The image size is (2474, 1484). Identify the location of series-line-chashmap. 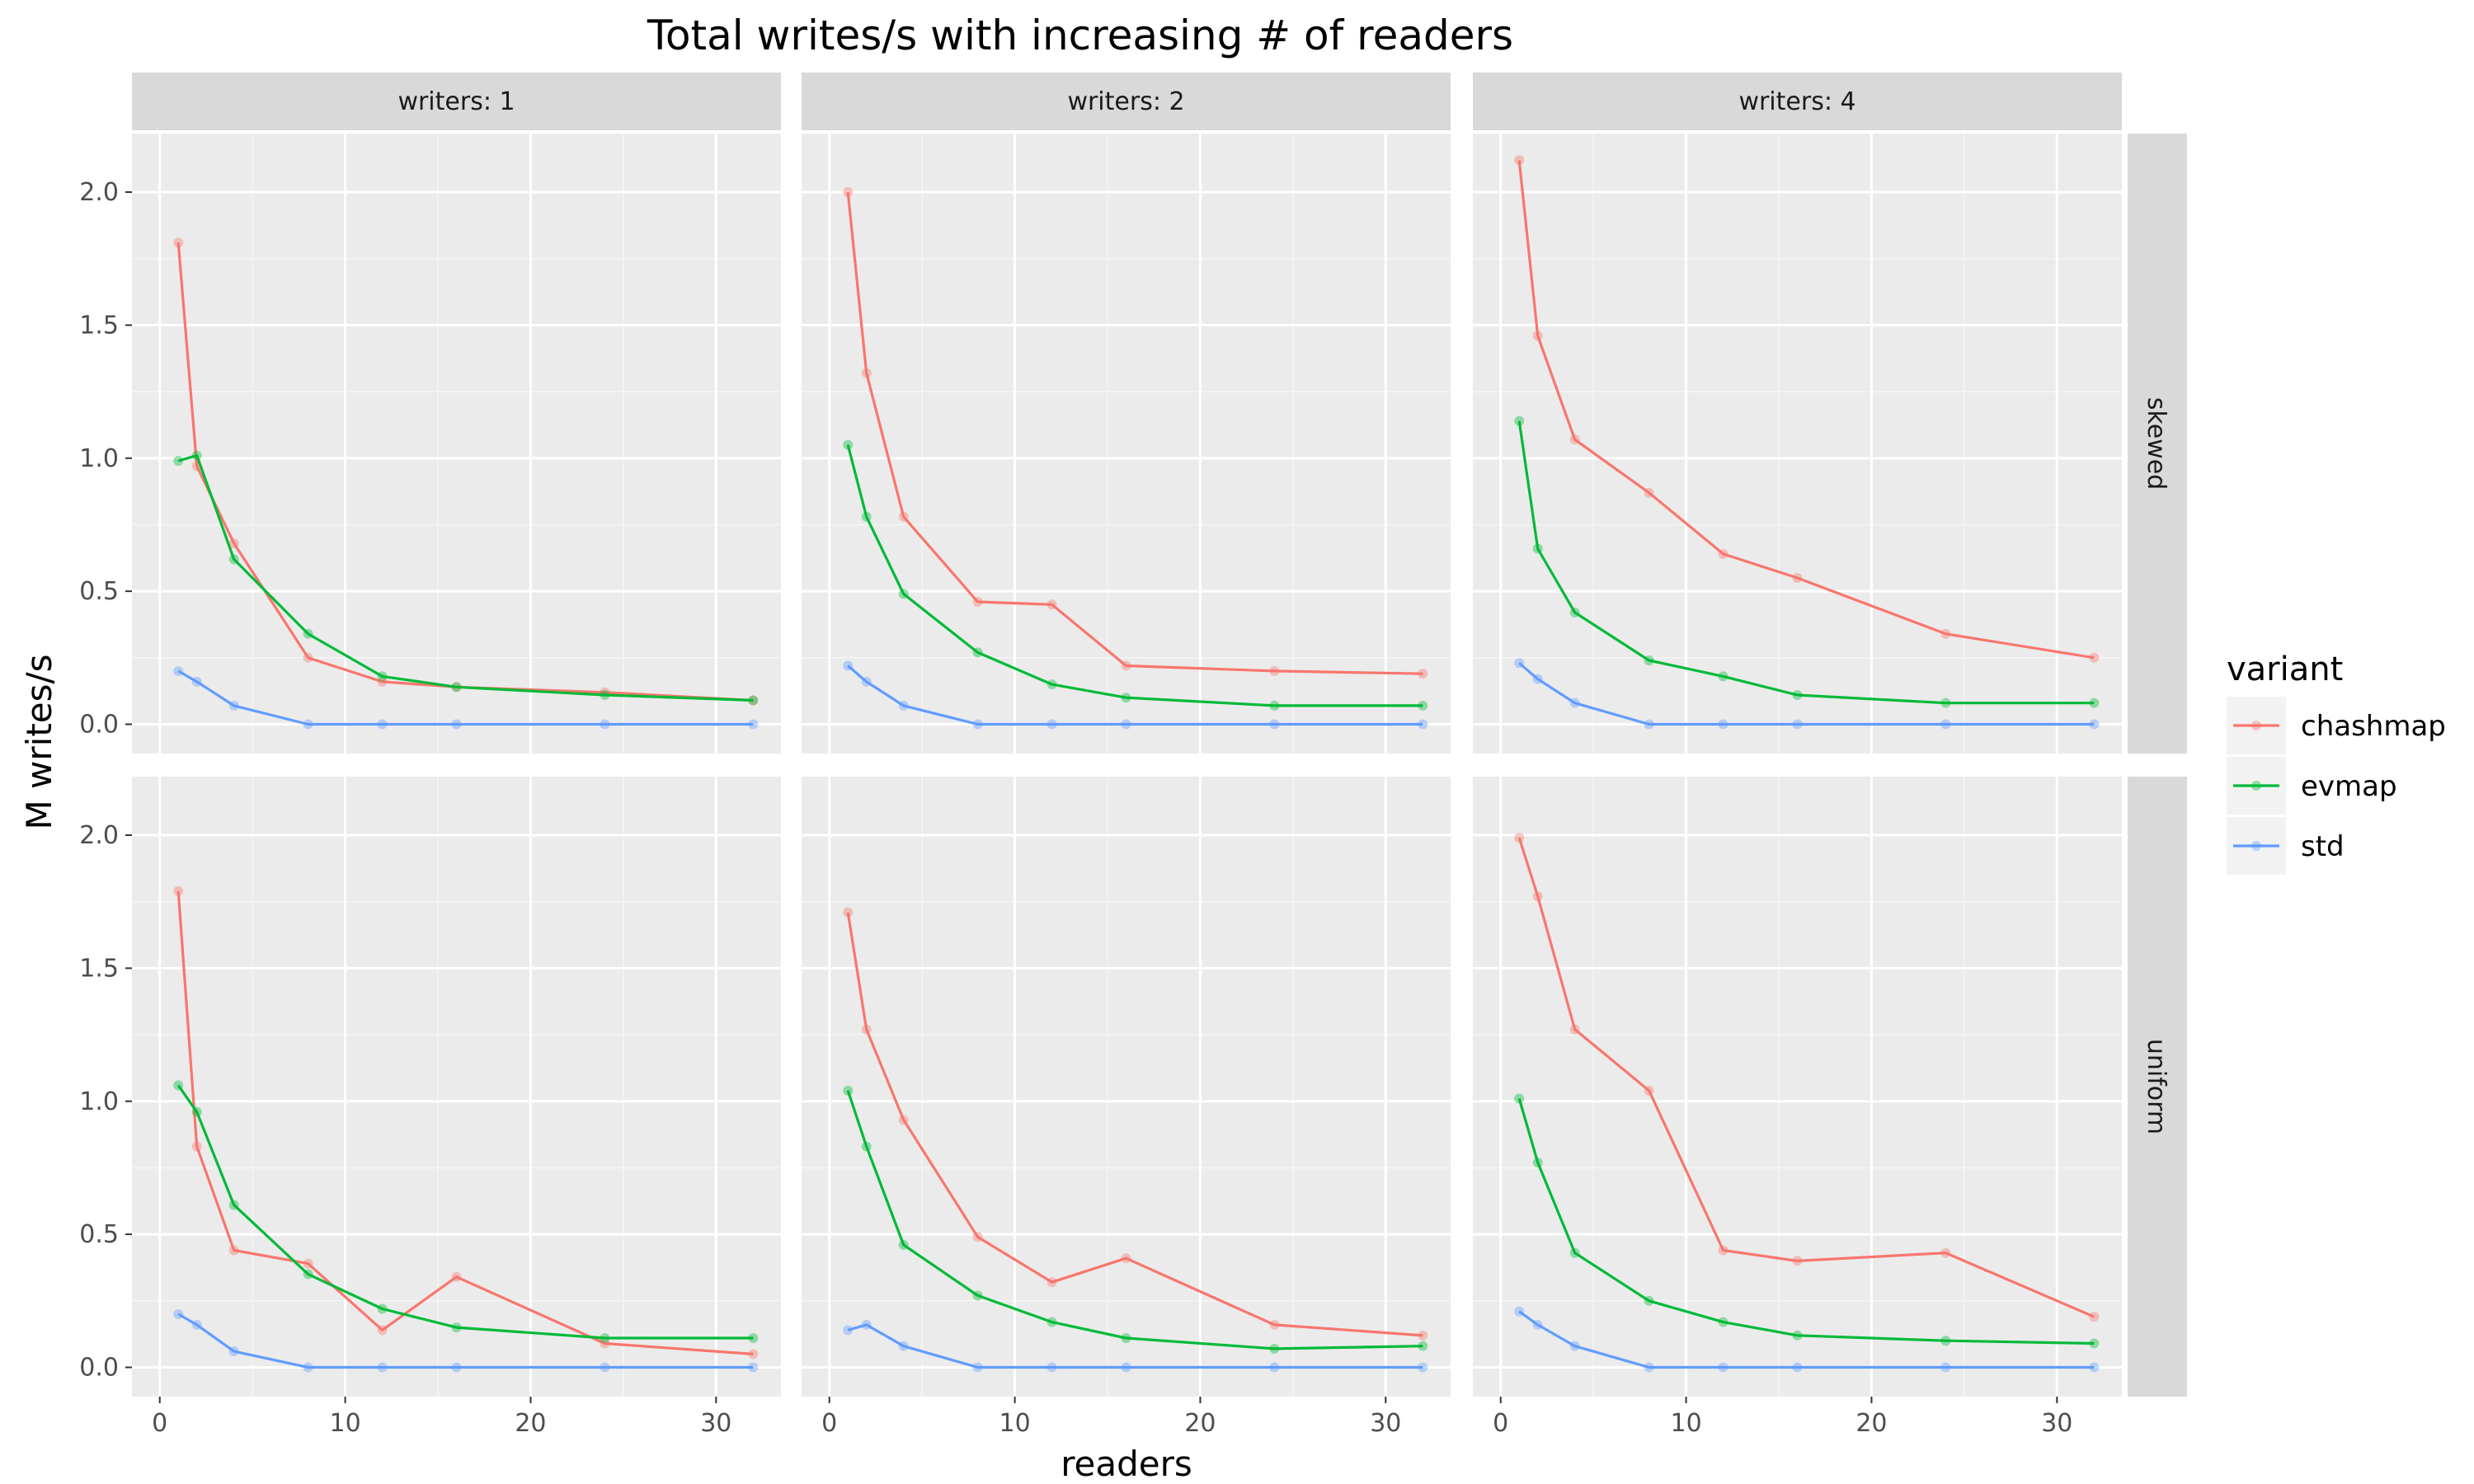
(465, 472).